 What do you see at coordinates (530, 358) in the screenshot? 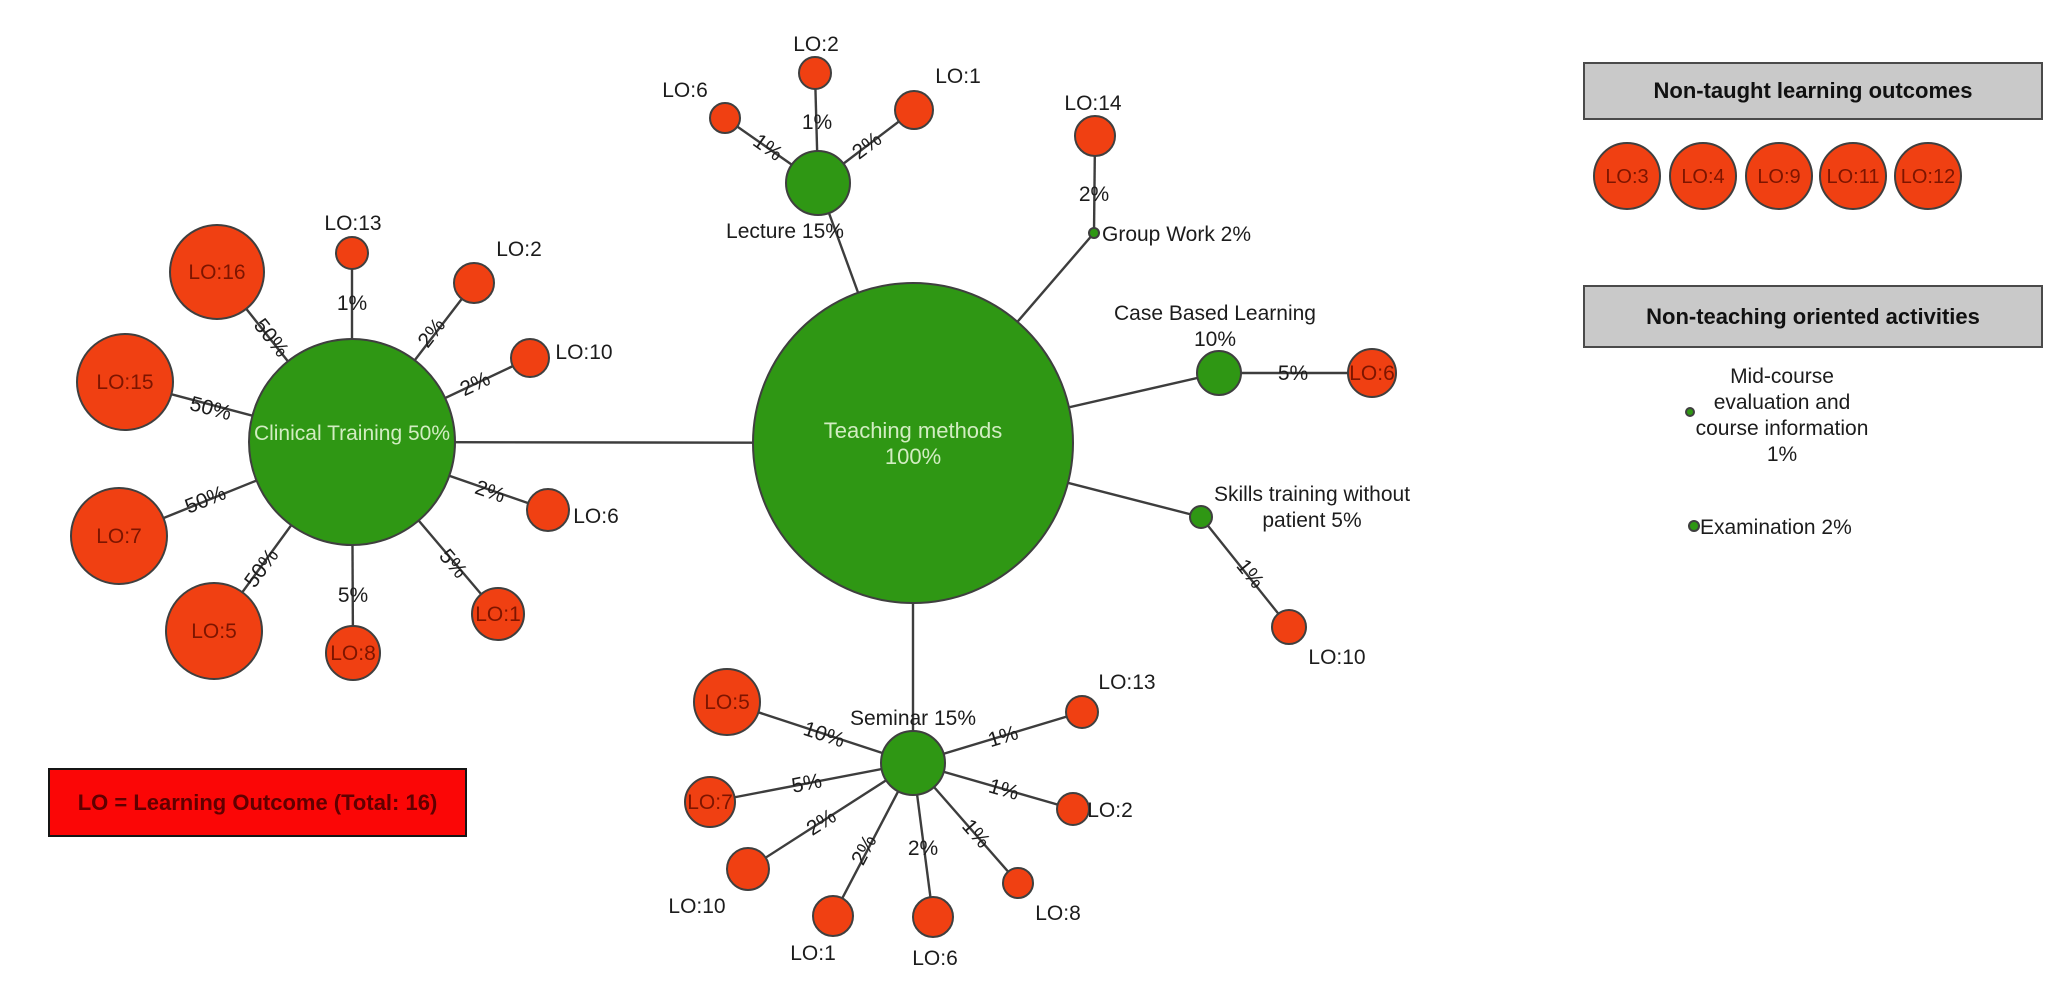
I see `node-c_lo10-outcome-circle` at bounding box center [530, 358].